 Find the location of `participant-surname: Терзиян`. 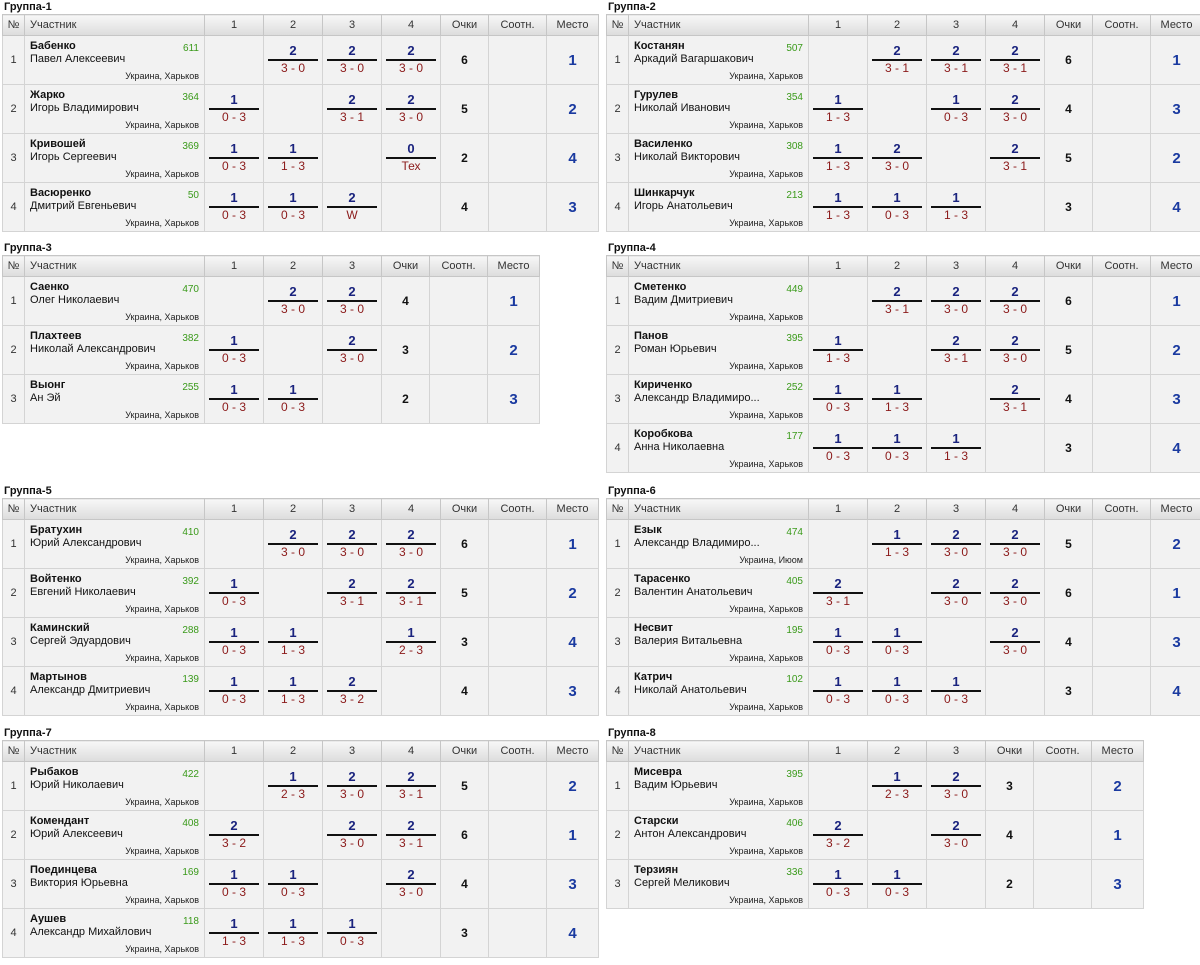

participant-surname: Терзиян is located at coordinates (656, 870).